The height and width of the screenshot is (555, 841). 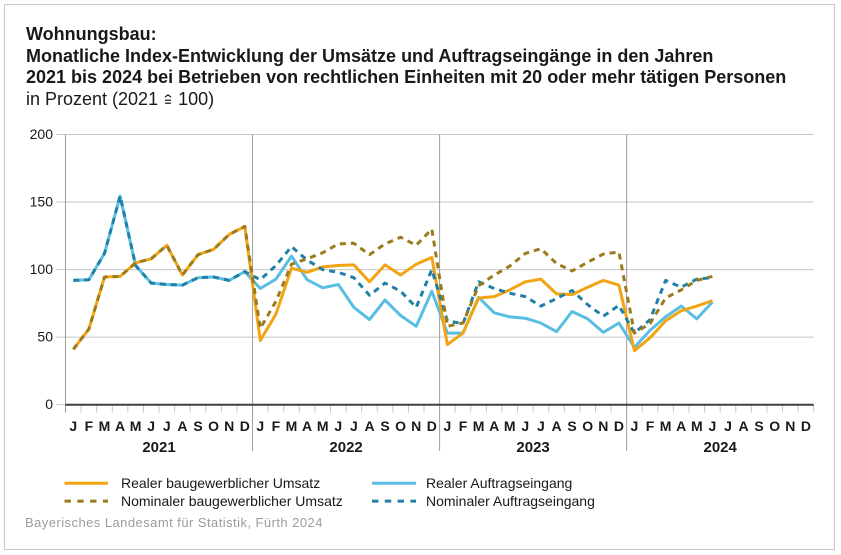 What do you see at coordinates (42, 269) in the screenshot?
I see `svg-text: 100` at bounding box center [42, 269].